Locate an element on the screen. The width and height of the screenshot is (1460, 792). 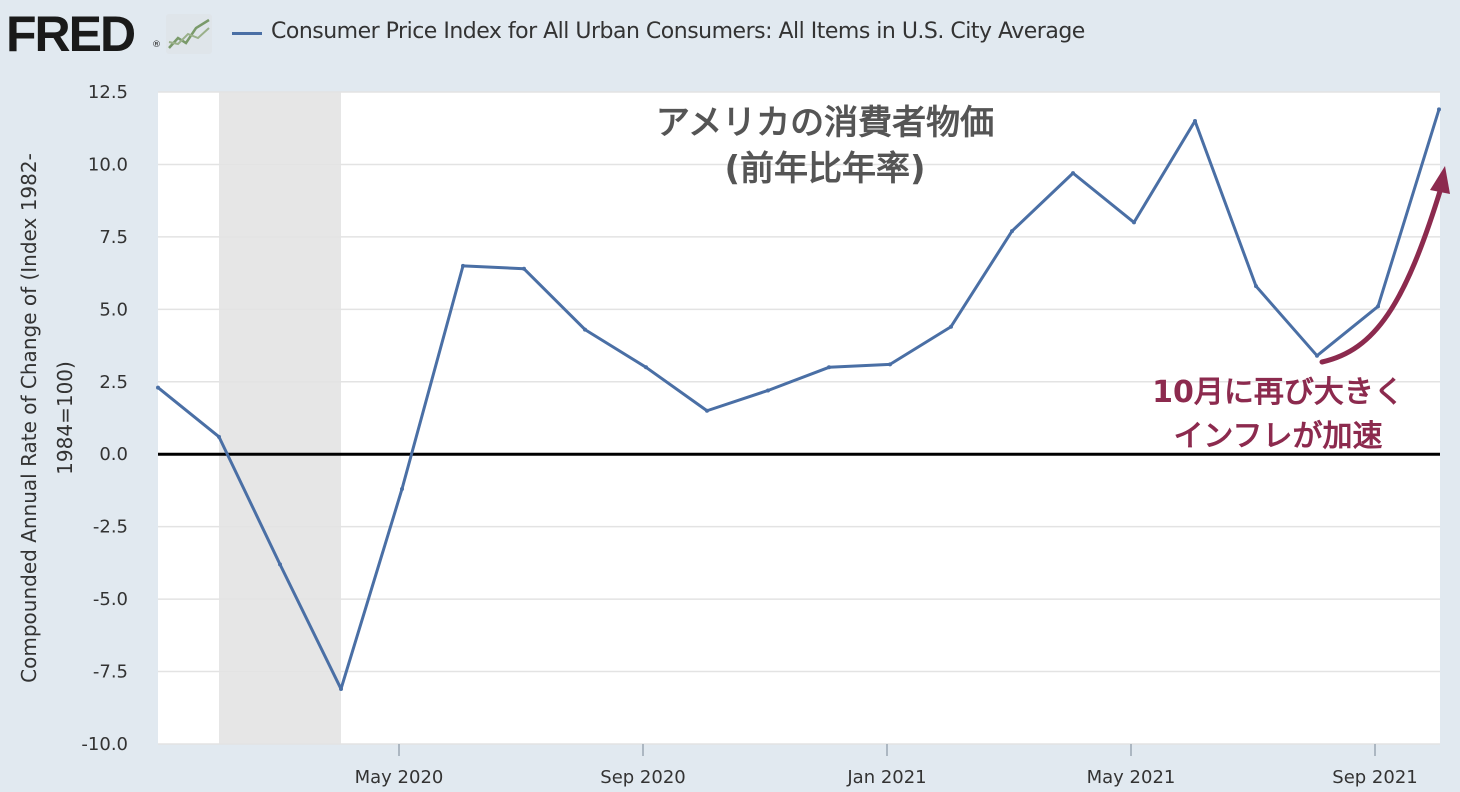
x-tick-label: May 2021 is located at coordinates (1131, 777).